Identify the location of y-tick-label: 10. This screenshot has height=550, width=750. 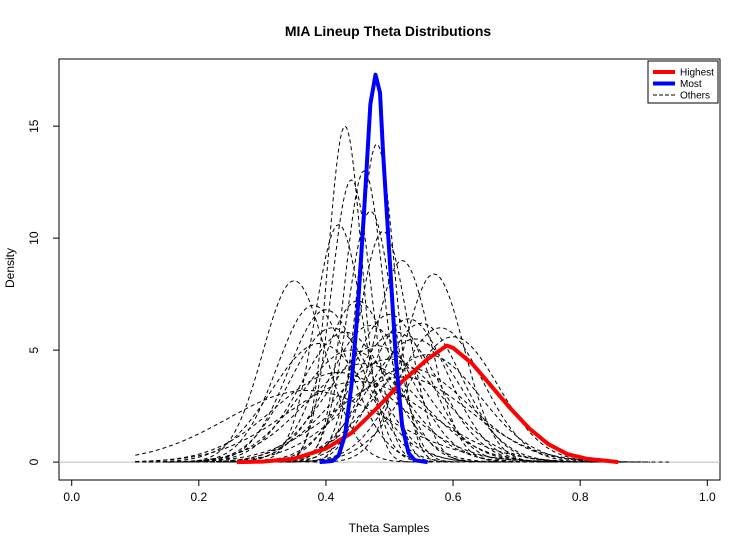
(34, 238).